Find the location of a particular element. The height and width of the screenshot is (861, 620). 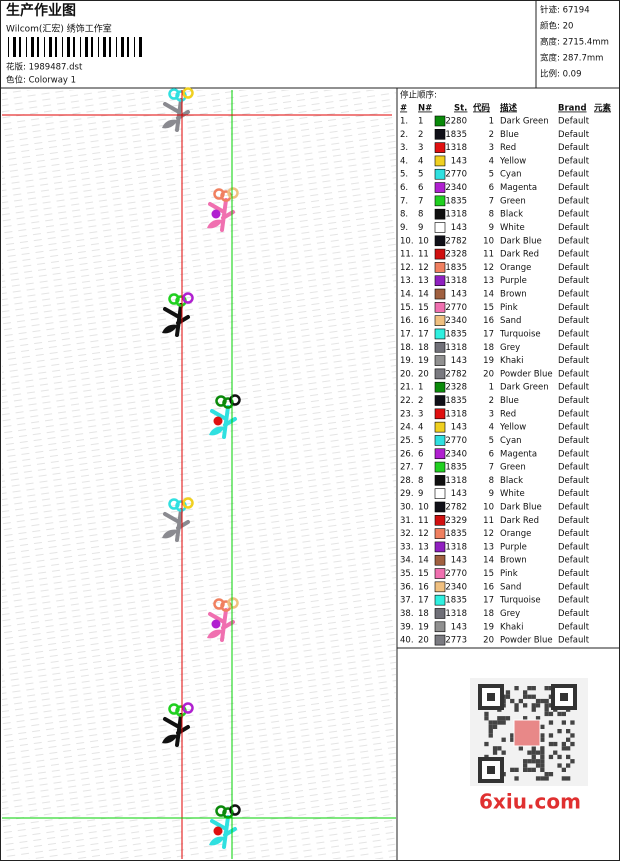

stop-number: 12. is located at coordinates (407, 268).